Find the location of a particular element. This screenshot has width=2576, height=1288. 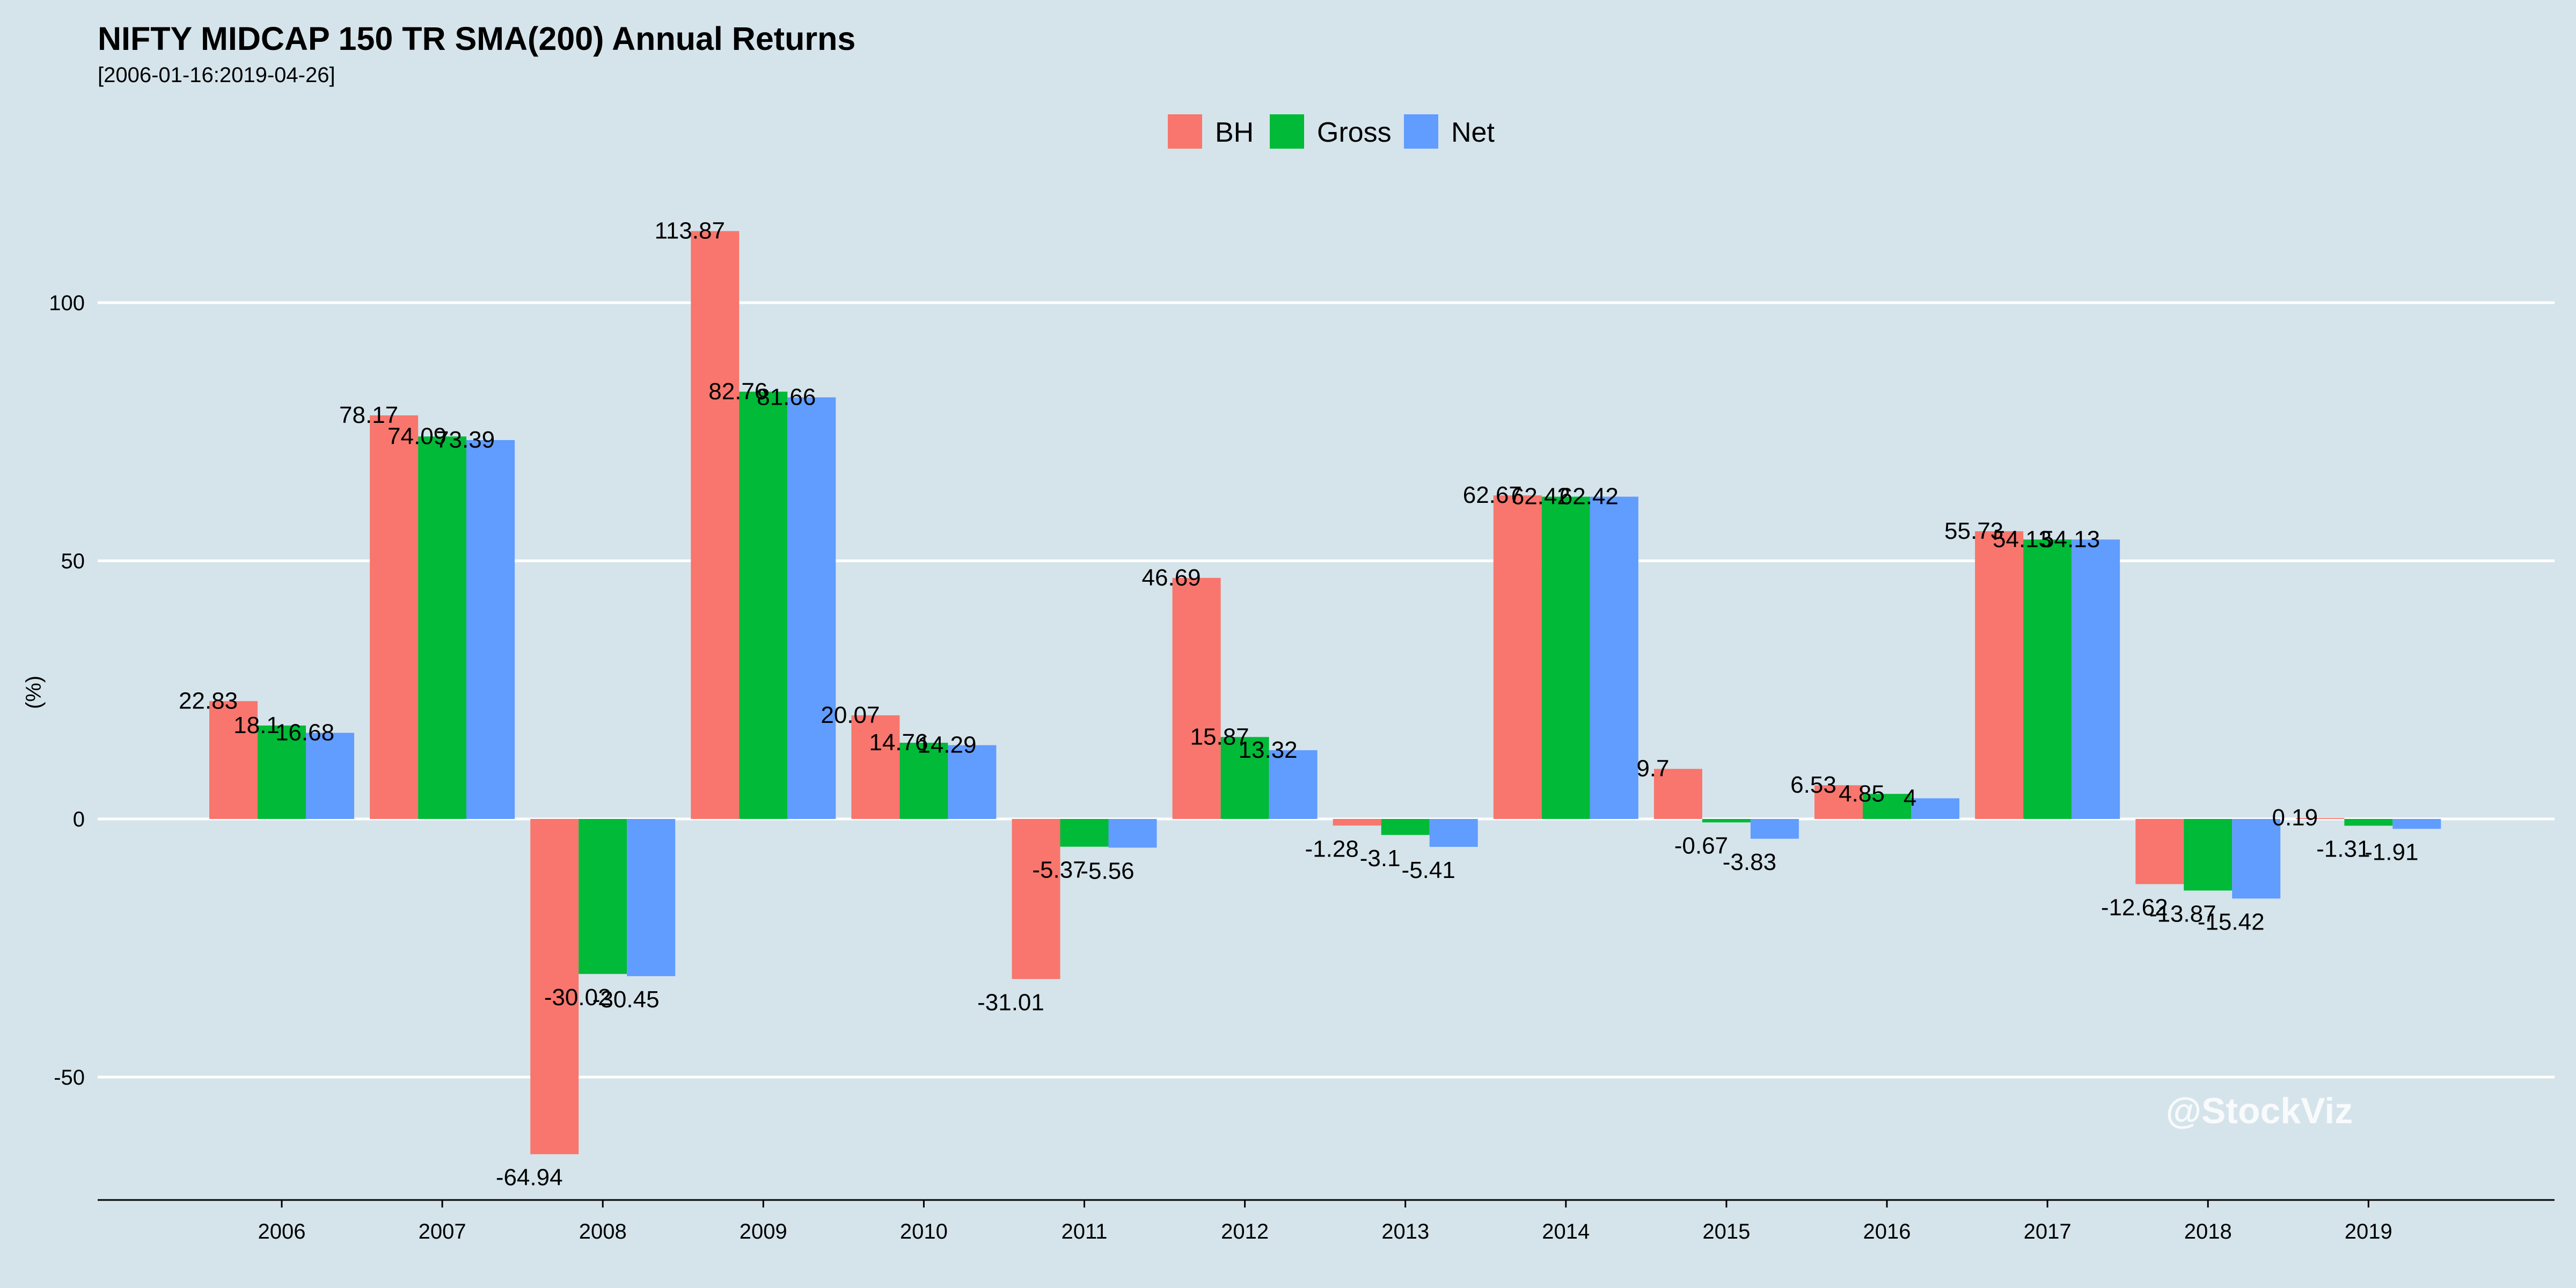

bar-bh-2006 is located at coordinates (233, 760).